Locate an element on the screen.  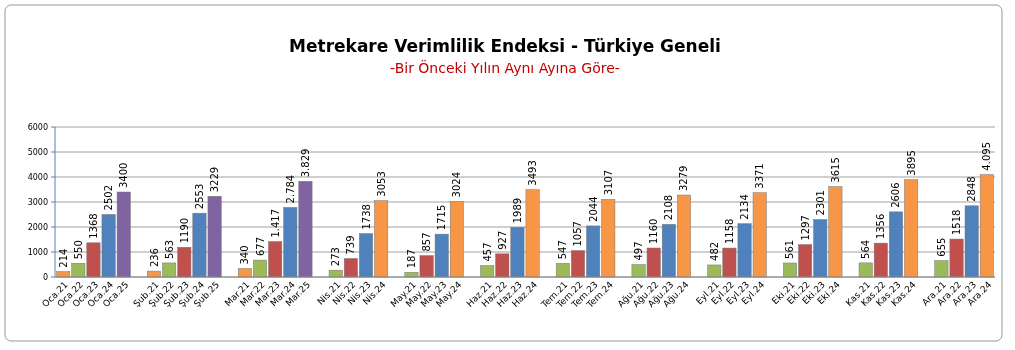
data-label: 2606 is located at coordinates (896, 195).